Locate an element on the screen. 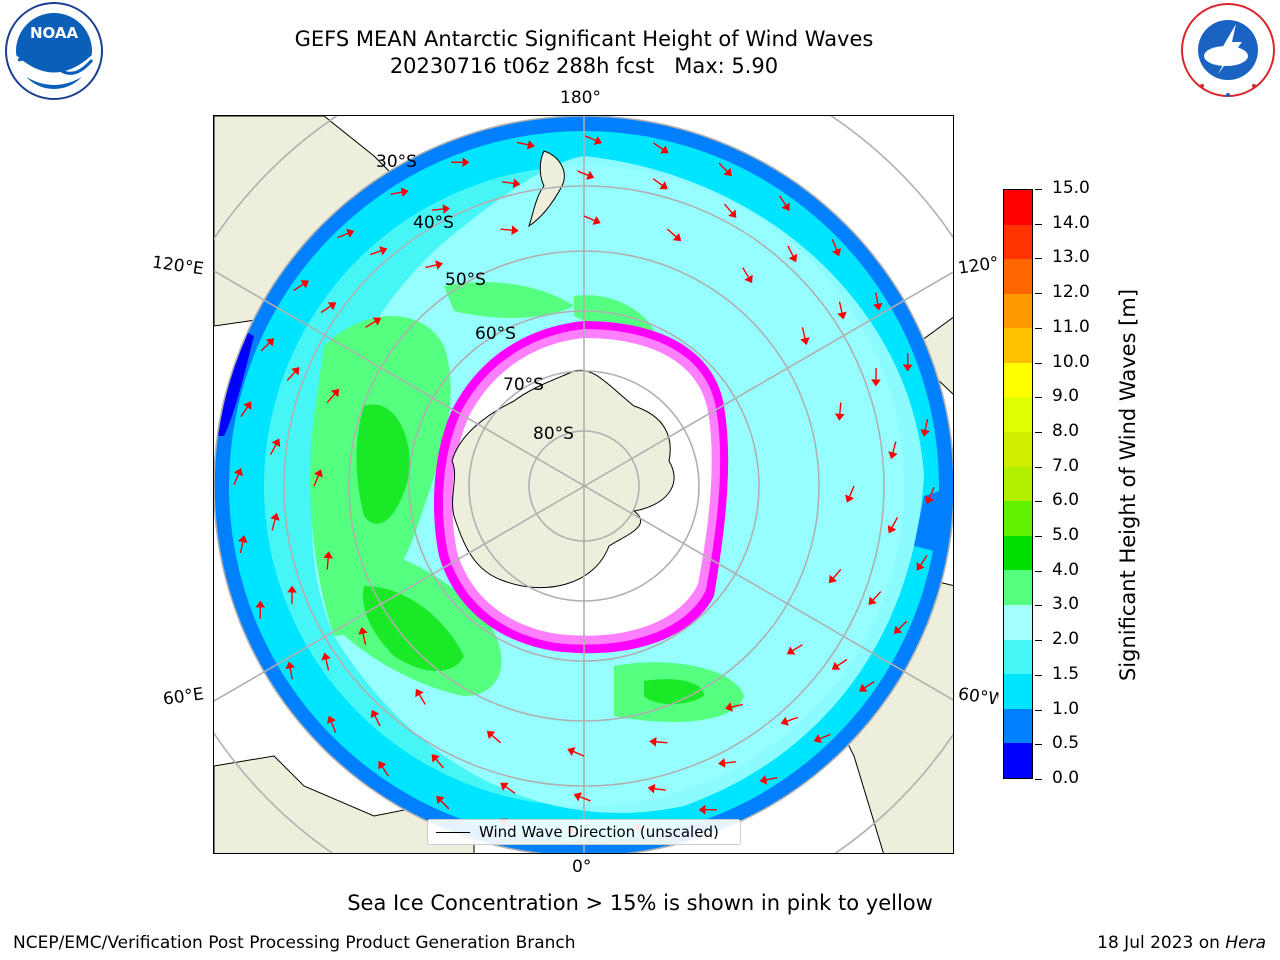 The width and height of the screenshot is (1280, 960). footer-host: Hera is located at coordinates (1245, 943).